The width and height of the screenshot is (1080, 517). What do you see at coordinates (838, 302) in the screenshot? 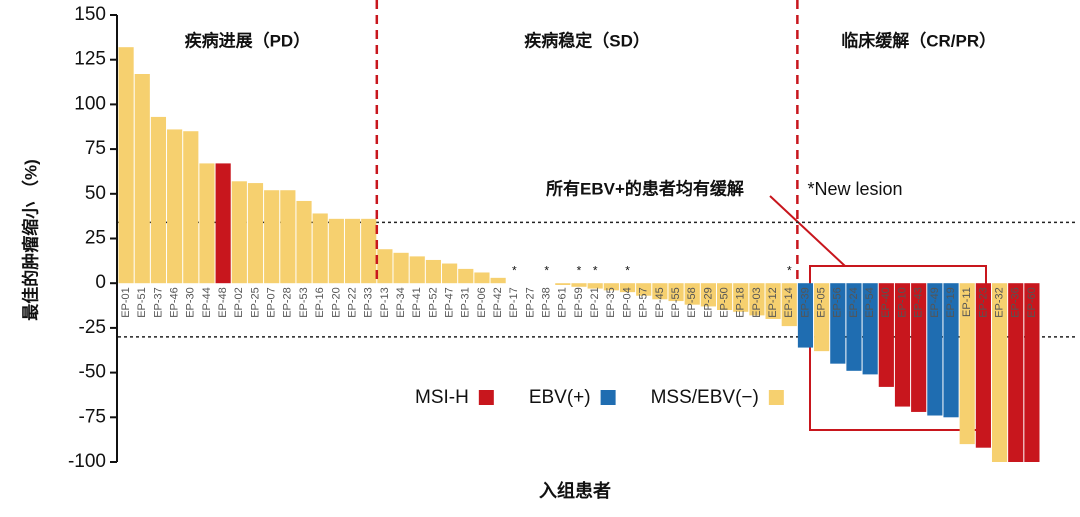
I see `bar-label: EP-56` at bounding box center [838, 302].